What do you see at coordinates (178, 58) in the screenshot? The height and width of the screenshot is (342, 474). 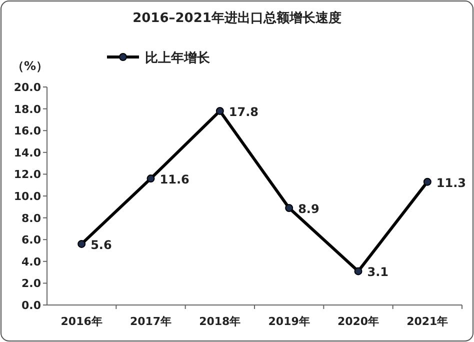 I see `legend-label: 比上年增长` at bounding box center [178, 58].